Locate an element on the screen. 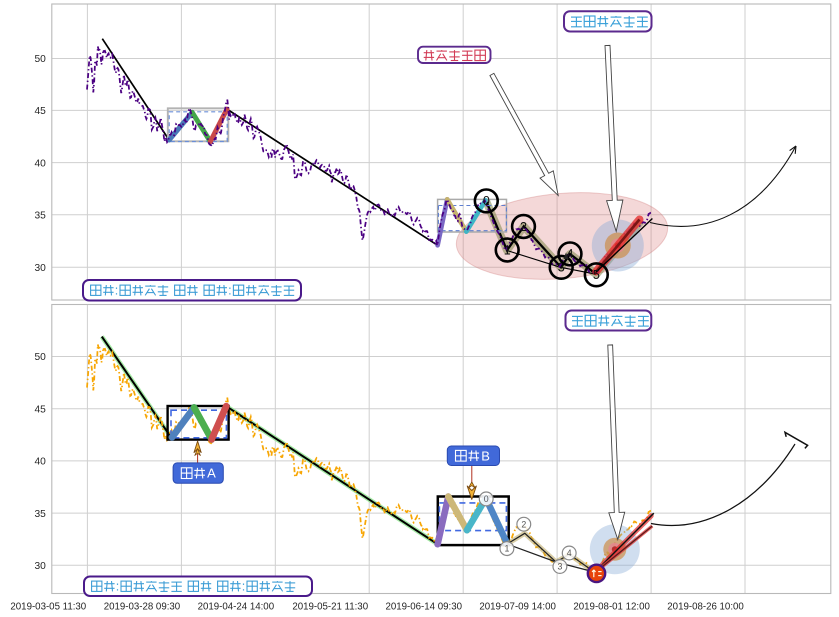 Image resolution: width=839 pixels, height=617 pixels. svg-text: 2019-05-21 11:30 is located at coordinates (330, 606).